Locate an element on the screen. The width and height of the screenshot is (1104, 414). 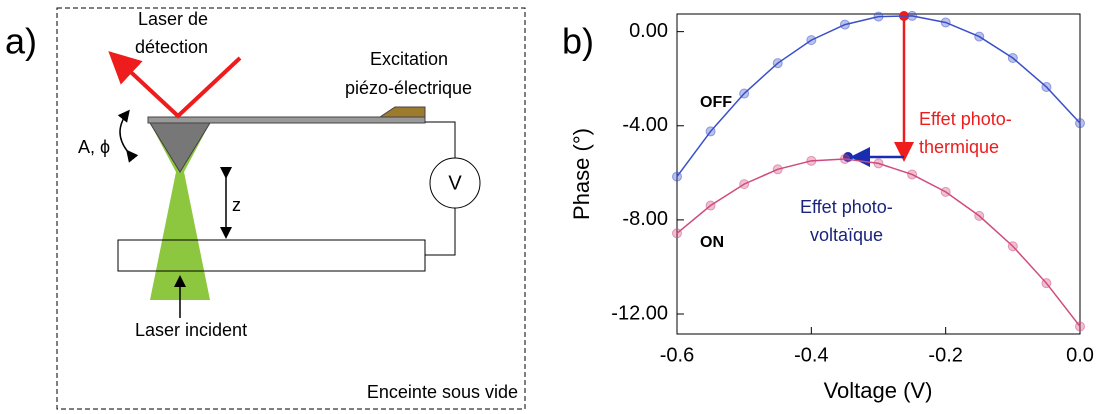
y-tick-label: -4.00 is located at coordinates (645, 125).